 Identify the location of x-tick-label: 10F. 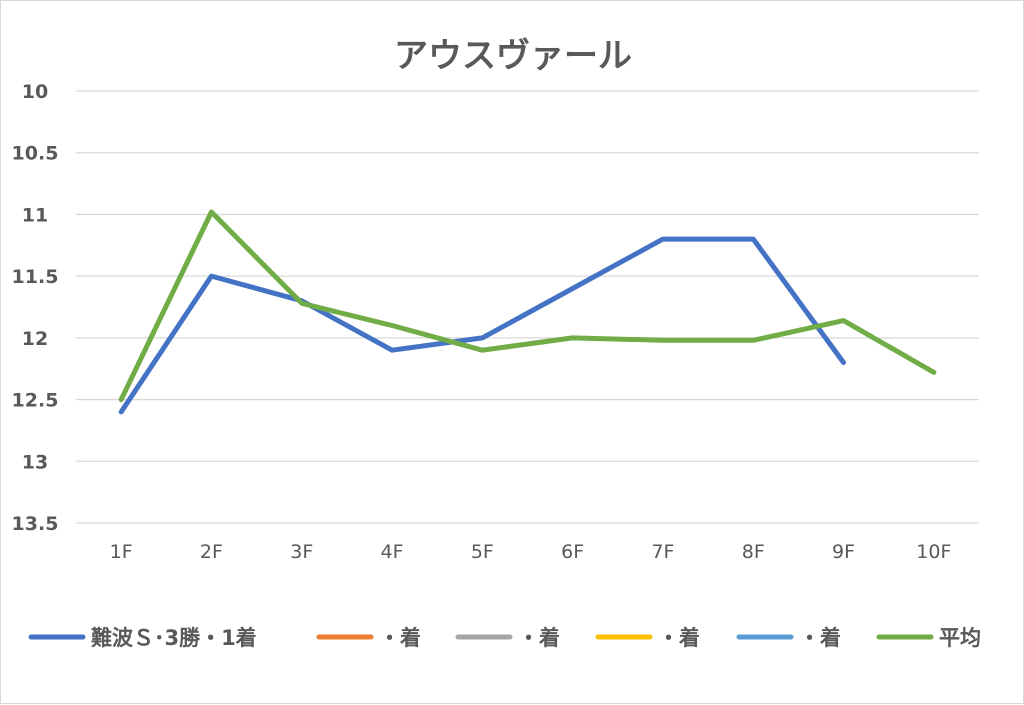
(933, 552).